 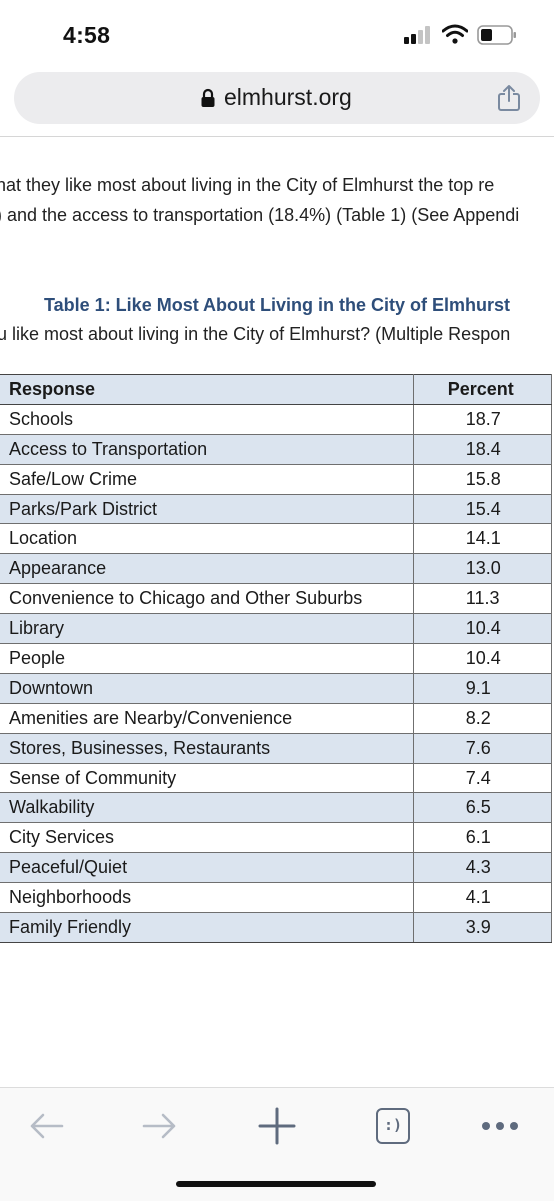 What do you see at coordinates (277, 136) in the screenshot?
I see `header-divider` at bounding box center [277, 136].